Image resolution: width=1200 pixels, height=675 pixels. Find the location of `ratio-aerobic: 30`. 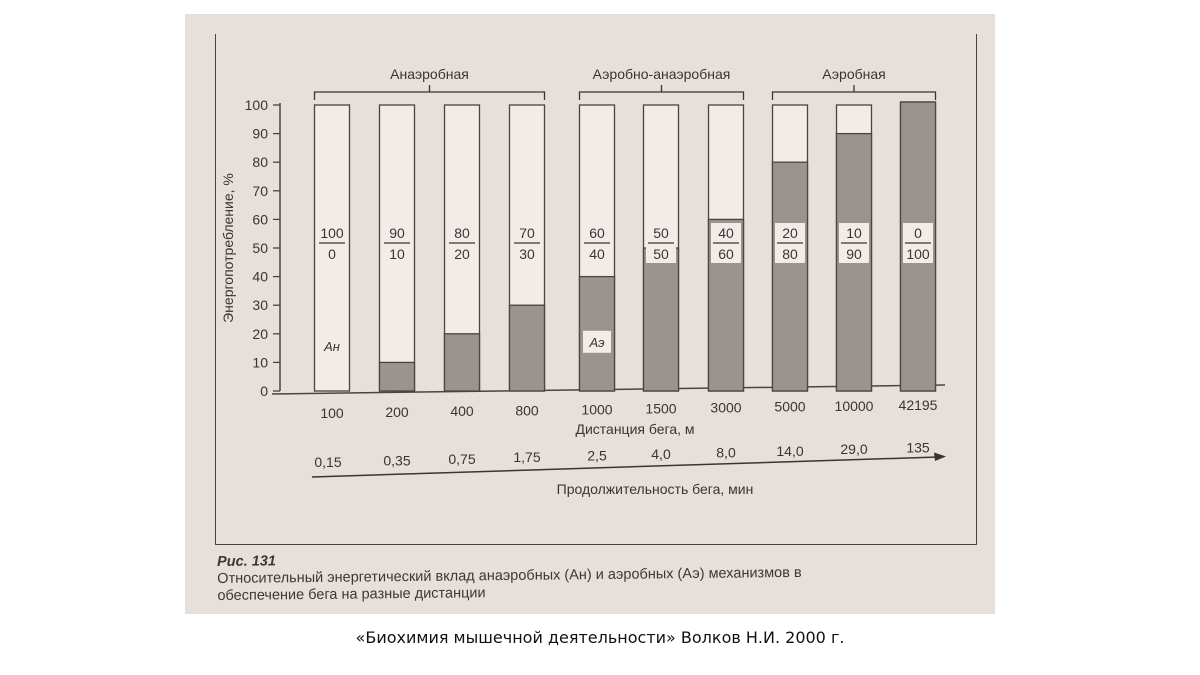

ratio-aerobic: 30 is located at coordinates (527, 254).